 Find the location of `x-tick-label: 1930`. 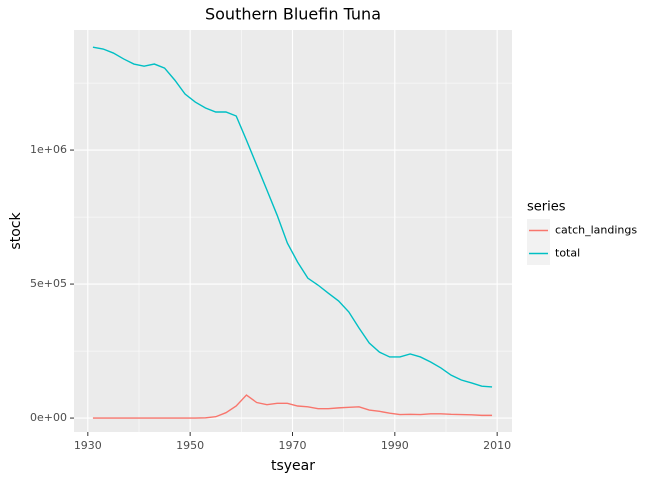

x-tick-label: 1930 is located at coordinates (88, 445).